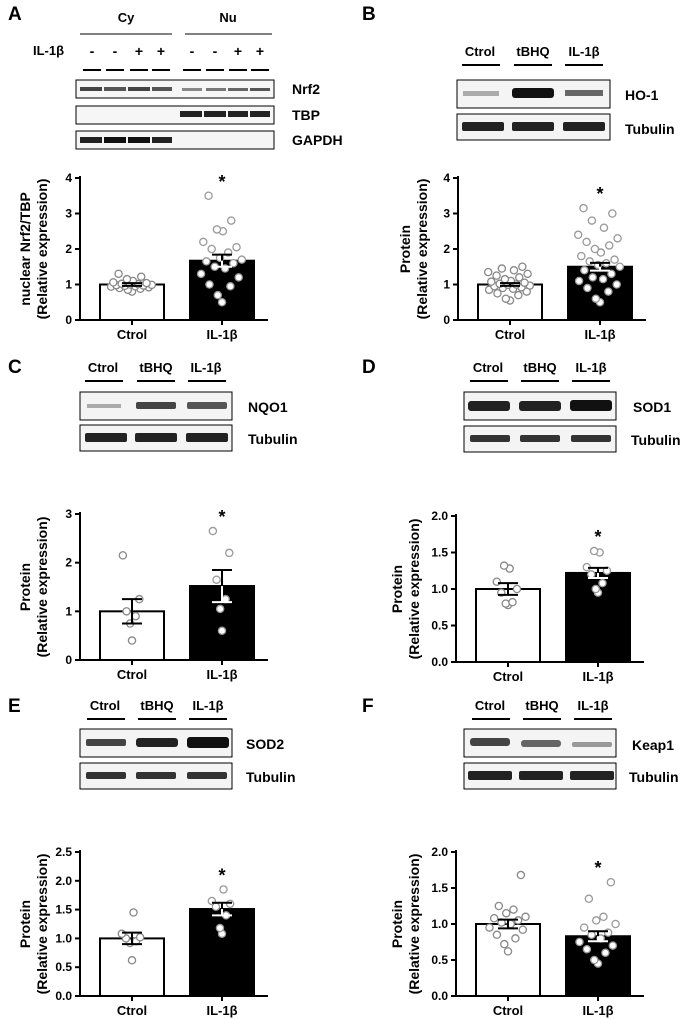 Image resolution: width=699 pixels, height=1019 pixels. Describe the element at coordinates (439, 996) in the screenshot. I see `y-tick-label: 0.0` at that location.